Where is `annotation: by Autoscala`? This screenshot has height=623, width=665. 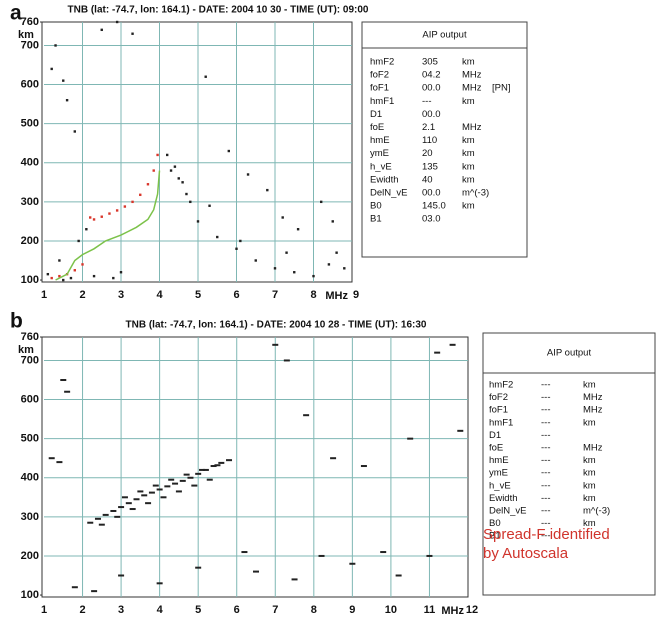
annotation: by Autoscala is located at coordinates (526, 553).